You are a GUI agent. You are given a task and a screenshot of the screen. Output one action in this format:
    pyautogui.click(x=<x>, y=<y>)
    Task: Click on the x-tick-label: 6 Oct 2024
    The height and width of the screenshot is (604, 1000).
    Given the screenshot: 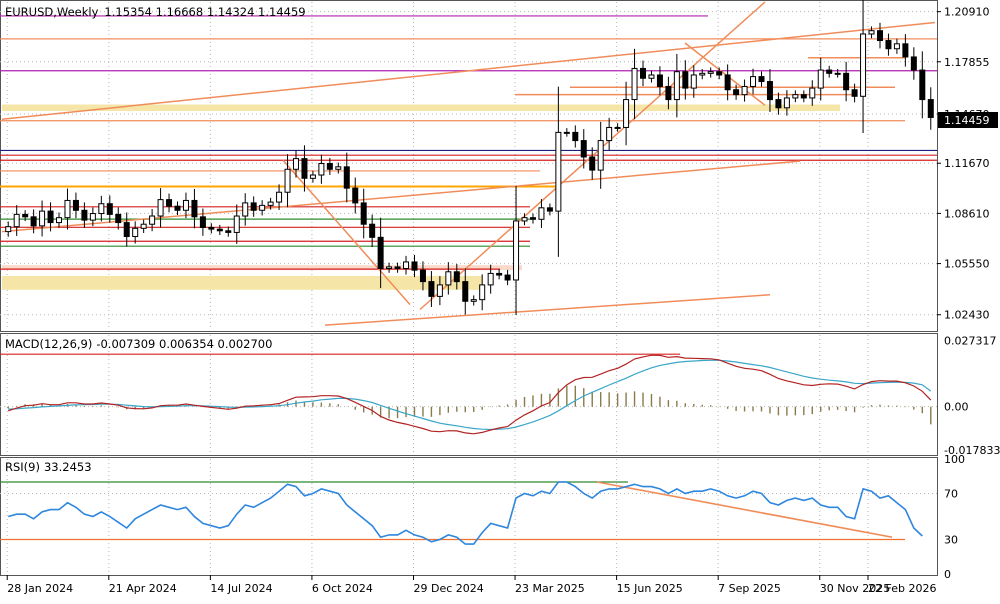 What is the action you would take?
    pyautogui.click(x=342, y=588)
    